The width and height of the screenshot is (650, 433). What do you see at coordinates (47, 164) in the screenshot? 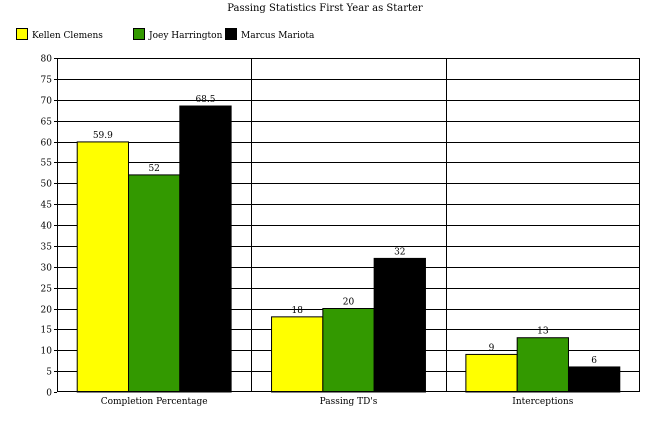
I see `y-tick-label-55: 55` at bounding box center [47, 164].